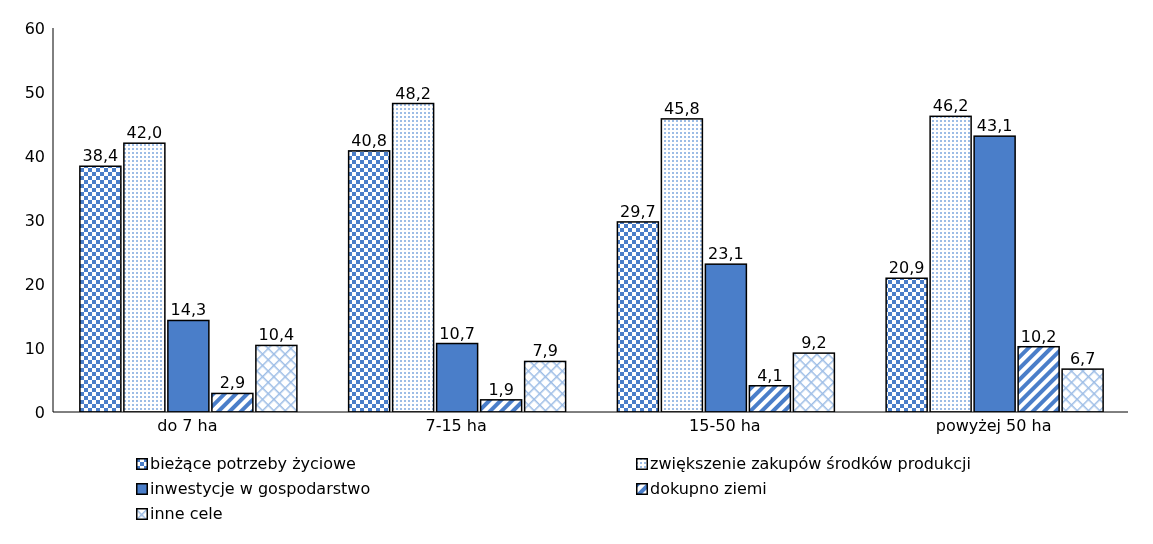  What do you see at coordinates (906, 268) in the screenshot?
I see `data-label: 20,9` at bounding box center [906, 268].